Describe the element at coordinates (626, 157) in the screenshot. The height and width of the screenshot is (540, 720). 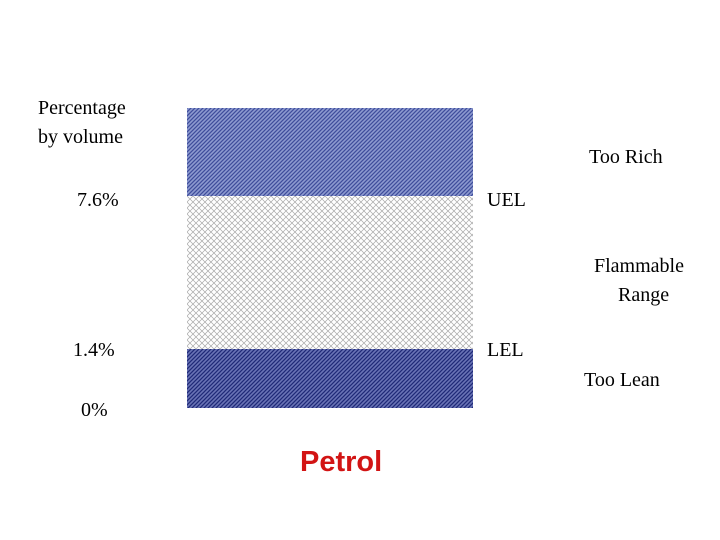
I see `too-rich-label: Too Rich` at that location.